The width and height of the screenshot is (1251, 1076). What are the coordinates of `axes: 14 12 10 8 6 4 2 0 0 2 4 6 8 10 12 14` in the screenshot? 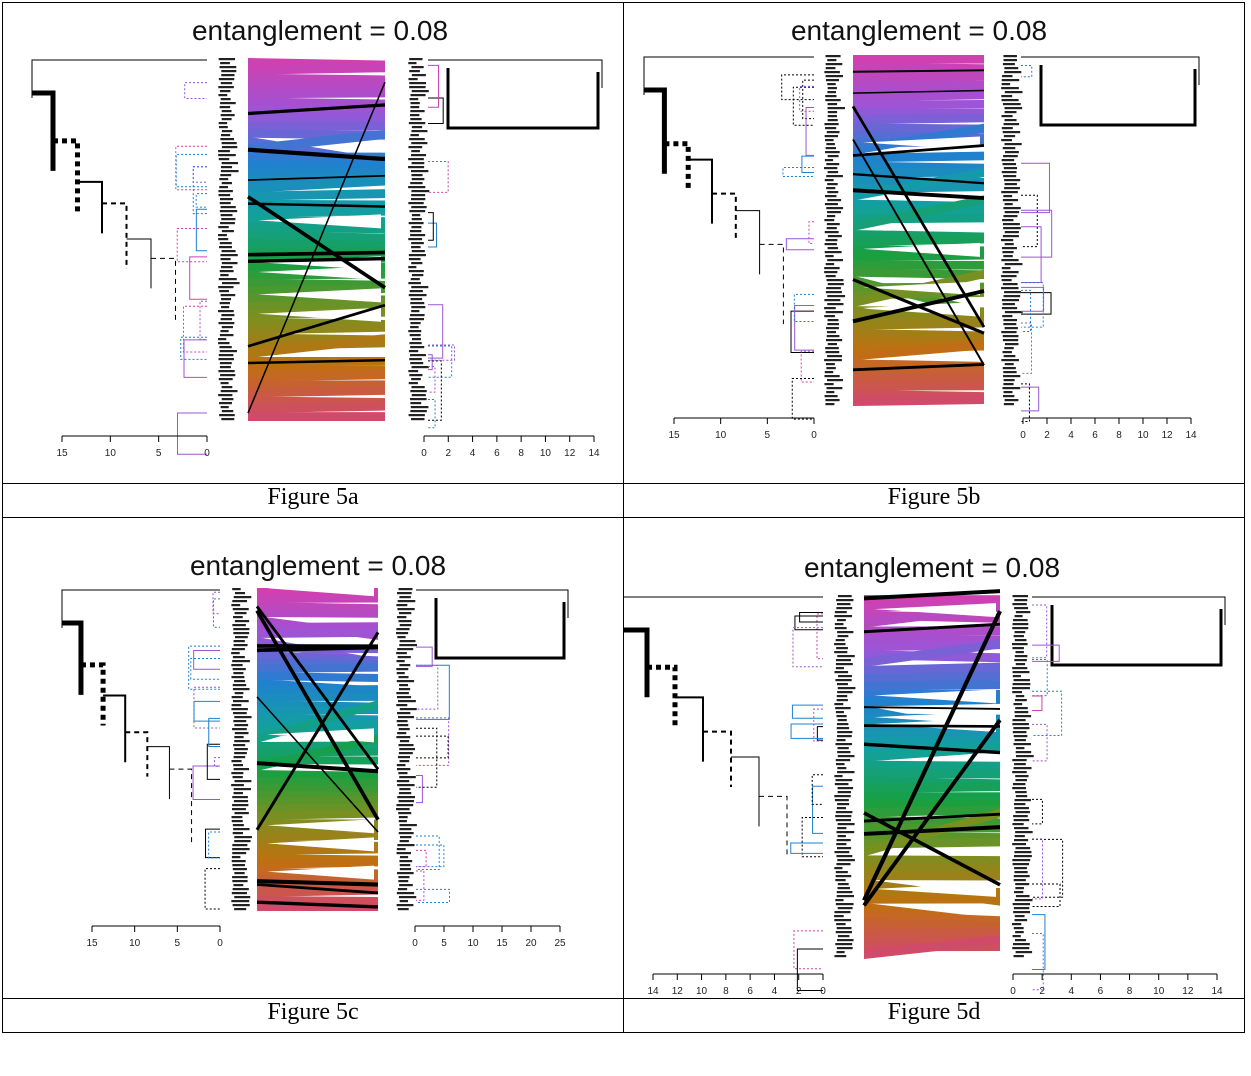 It's located at (935, 985).